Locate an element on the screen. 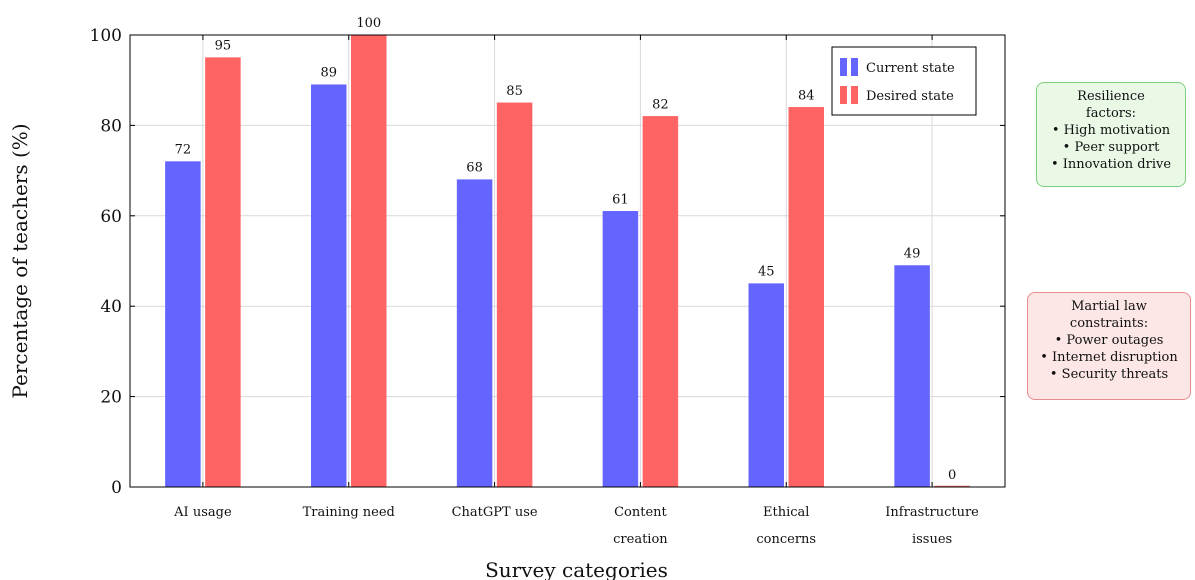 Image resolution: width=1195 pixels, height=580 pixels. x-category-label: issues is located at coordinates (932, 539).